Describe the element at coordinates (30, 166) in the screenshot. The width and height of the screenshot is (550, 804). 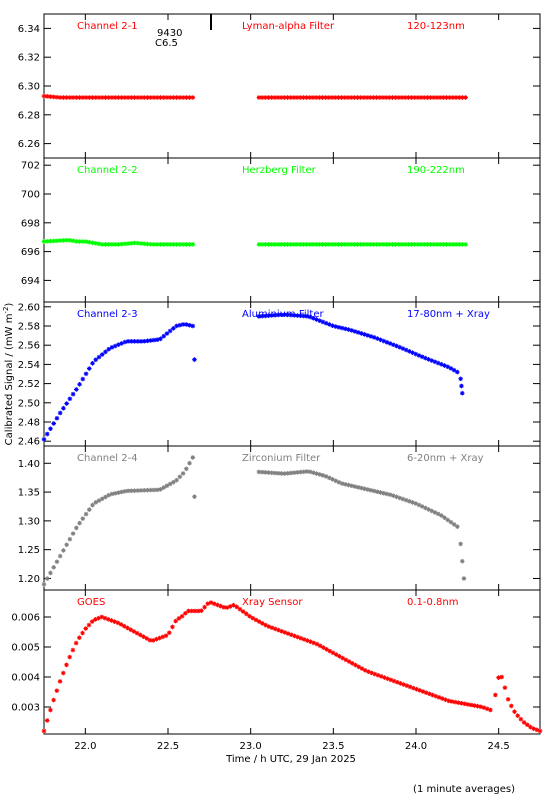
I see `y-tick-label: 702` at that location.